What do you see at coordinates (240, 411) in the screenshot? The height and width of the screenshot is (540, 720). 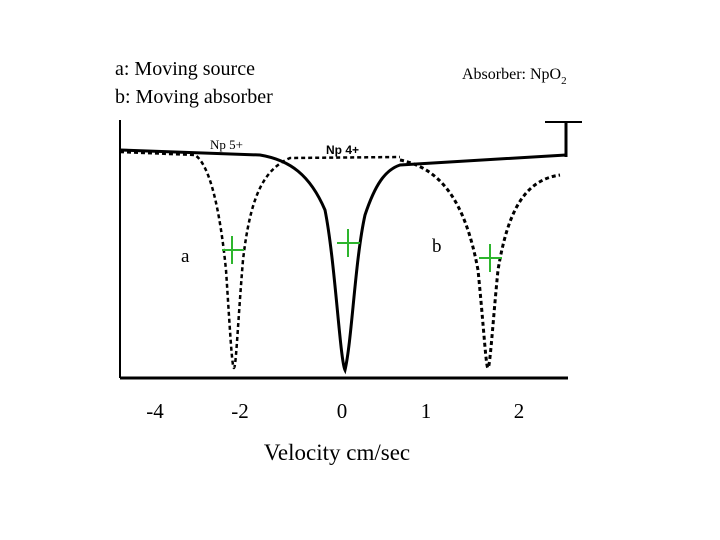 I see `x-tick-label: -2` at bounding box center [240, 411].